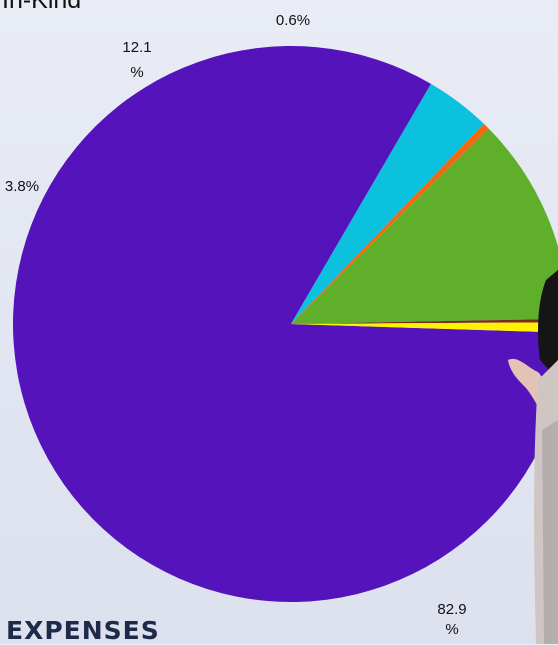  Describe the element at coordinates (451, 619) in the screenshot. I see `slice-label-0: 82.9%` at that location.